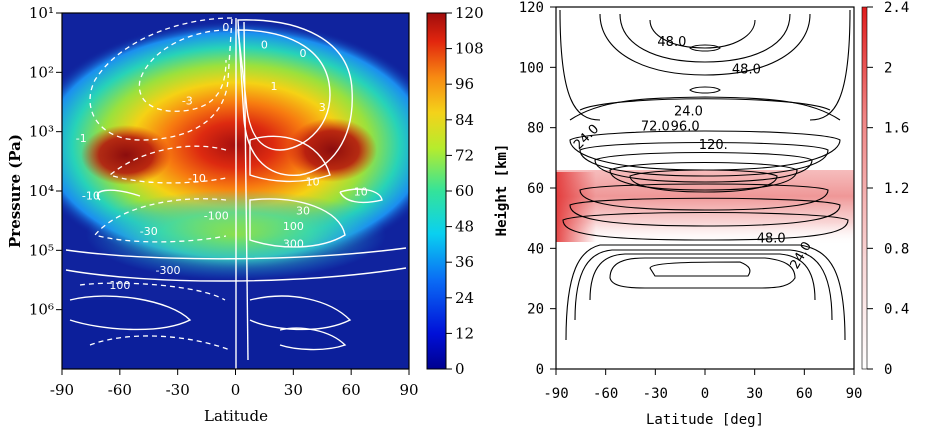  Describe the element at coordinates (555, 394) in the screenshot. I see `right-x-tick-label: -90` at that location.